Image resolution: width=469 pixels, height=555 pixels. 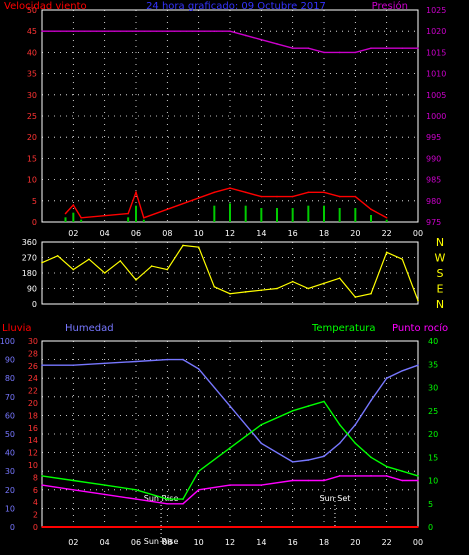 What do you see at coordinates (10, 453) in the screenshot?
I see `humidity-tick-label: 40` at bounding box center [10, 453].